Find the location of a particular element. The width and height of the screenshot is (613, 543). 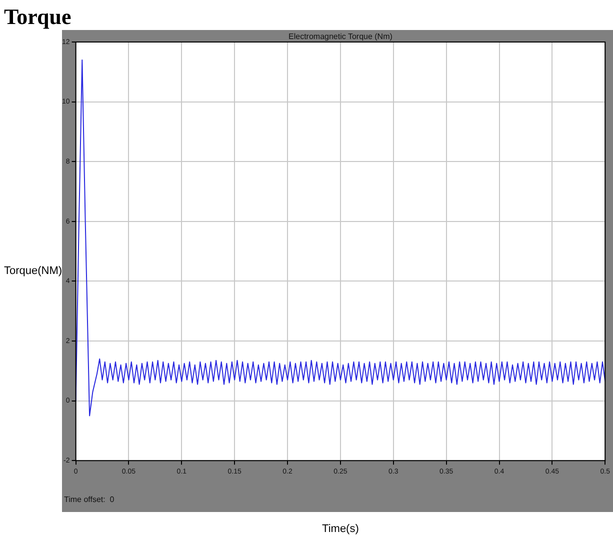

x-axis-title: Time(s) is located at coordinates (340, 529).